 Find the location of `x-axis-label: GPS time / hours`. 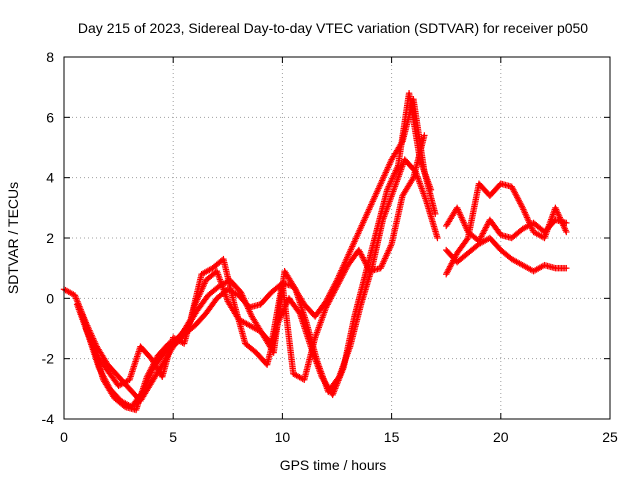

x-axis-label: GPS time / hours is located at coordinates (333, 465).